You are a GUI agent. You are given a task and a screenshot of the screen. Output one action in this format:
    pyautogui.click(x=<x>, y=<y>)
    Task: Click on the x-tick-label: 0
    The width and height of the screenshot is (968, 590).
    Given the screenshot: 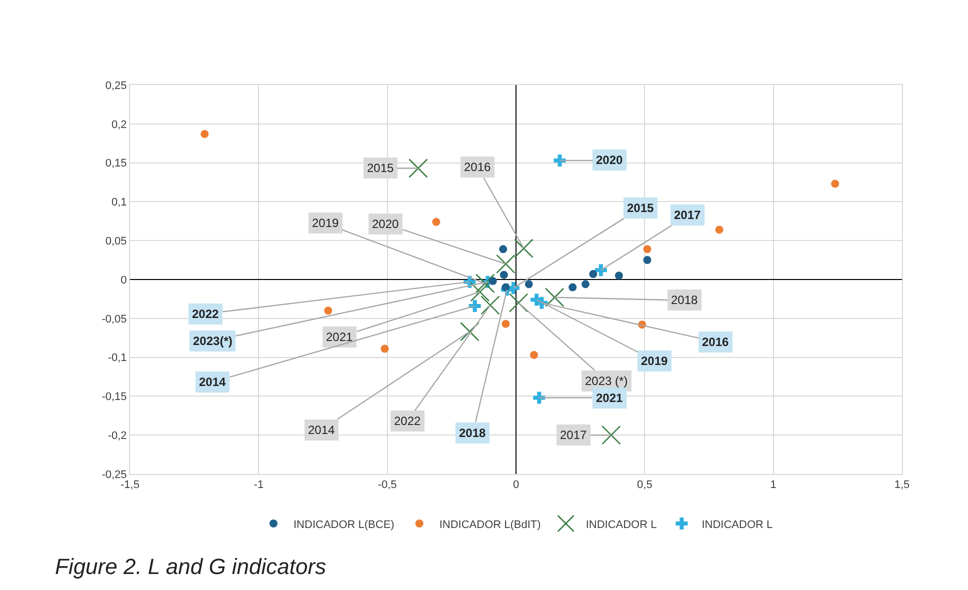 What is the action you would take?
    pyautogui.click(x=516, y=485)
    